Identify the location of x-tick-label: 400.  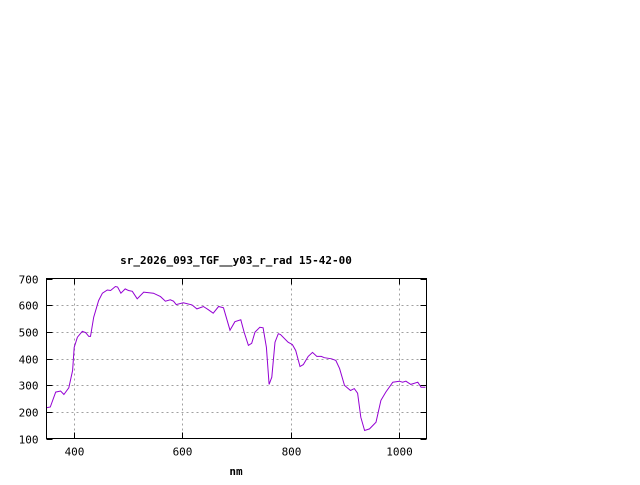
(75, 452).